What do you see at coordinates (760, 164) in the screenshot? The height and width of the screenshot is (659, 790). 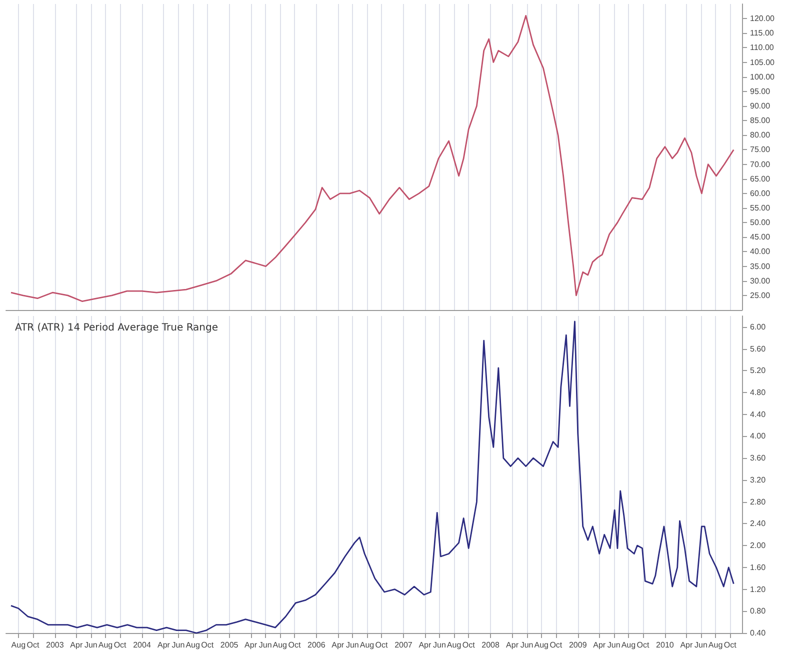 I see `y-tick-label: 70.00` at bounding box center [760, 164].